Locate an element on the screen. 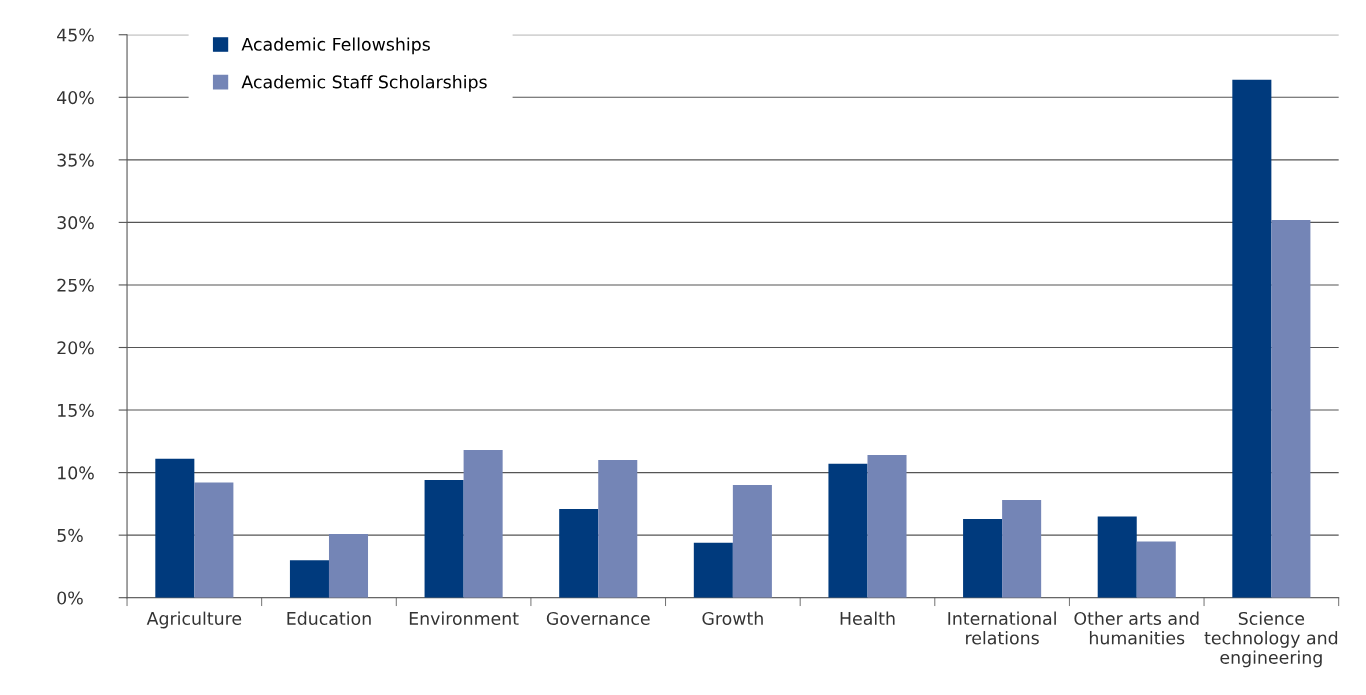 This screenshot has height=695, width=1366. y-tick-label: 25% is located at coordinates (75, 285).